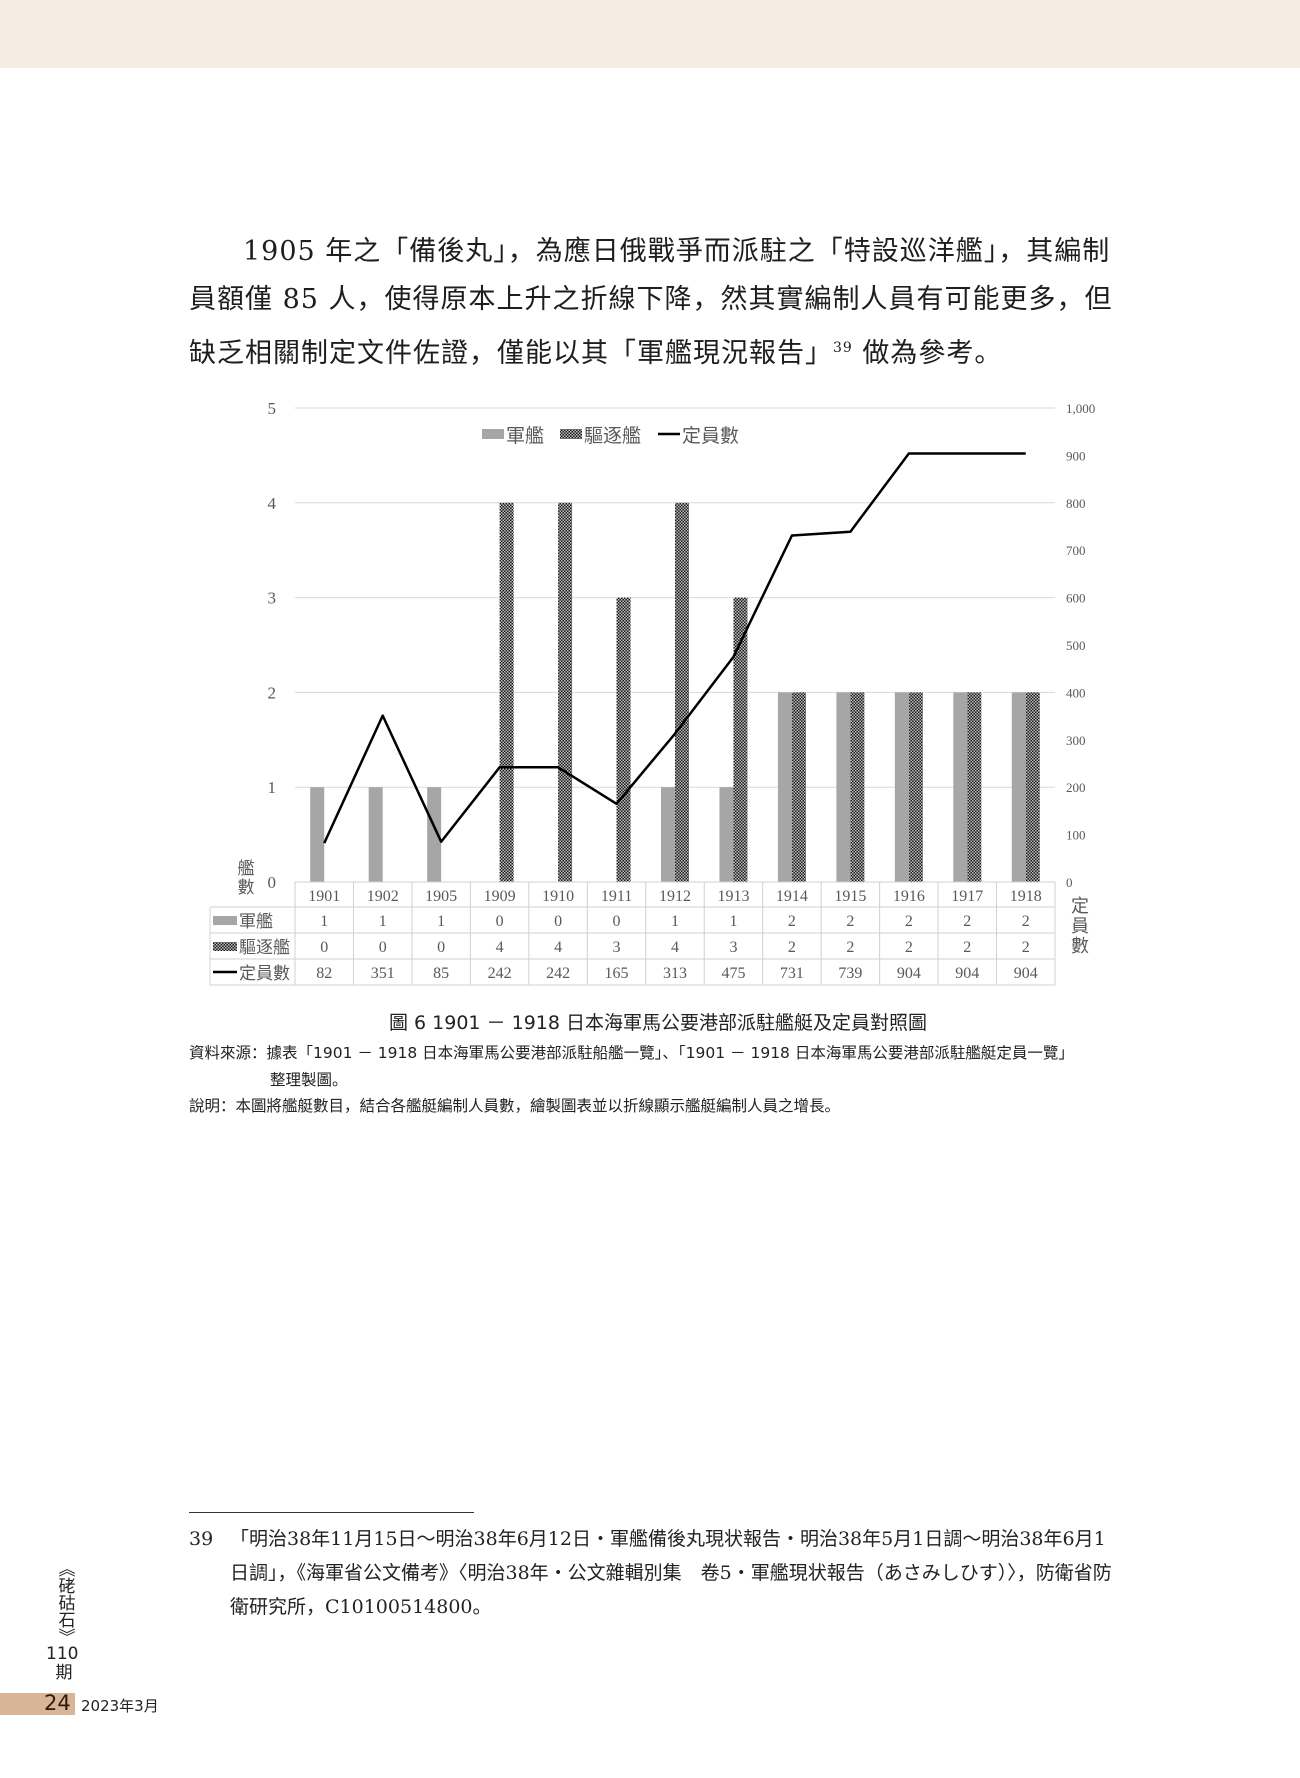 Image resolution: width=1300 pixels, height=1778 pixels. I want to click on data-label: 739, so click(850, 973).